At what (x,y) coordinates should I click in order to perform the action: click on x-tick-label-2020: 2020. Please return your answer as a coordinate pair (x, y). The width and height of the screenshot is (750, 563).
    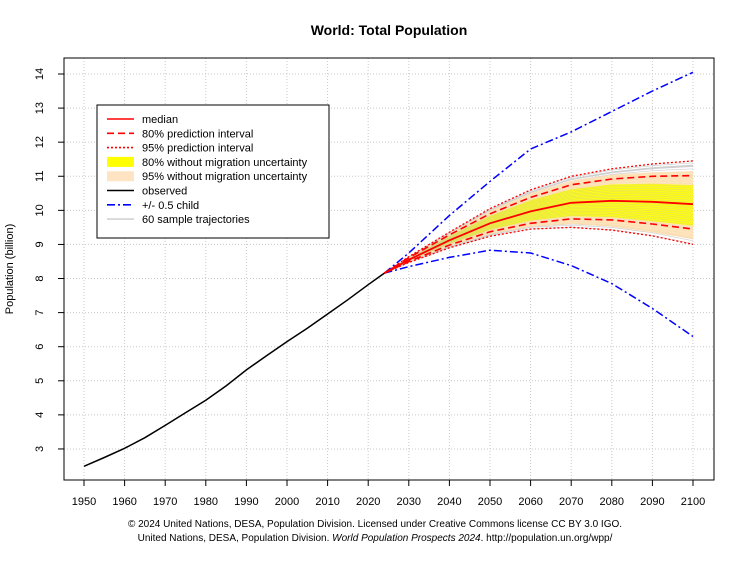
    Looking at the image, I should click on (368, 502).